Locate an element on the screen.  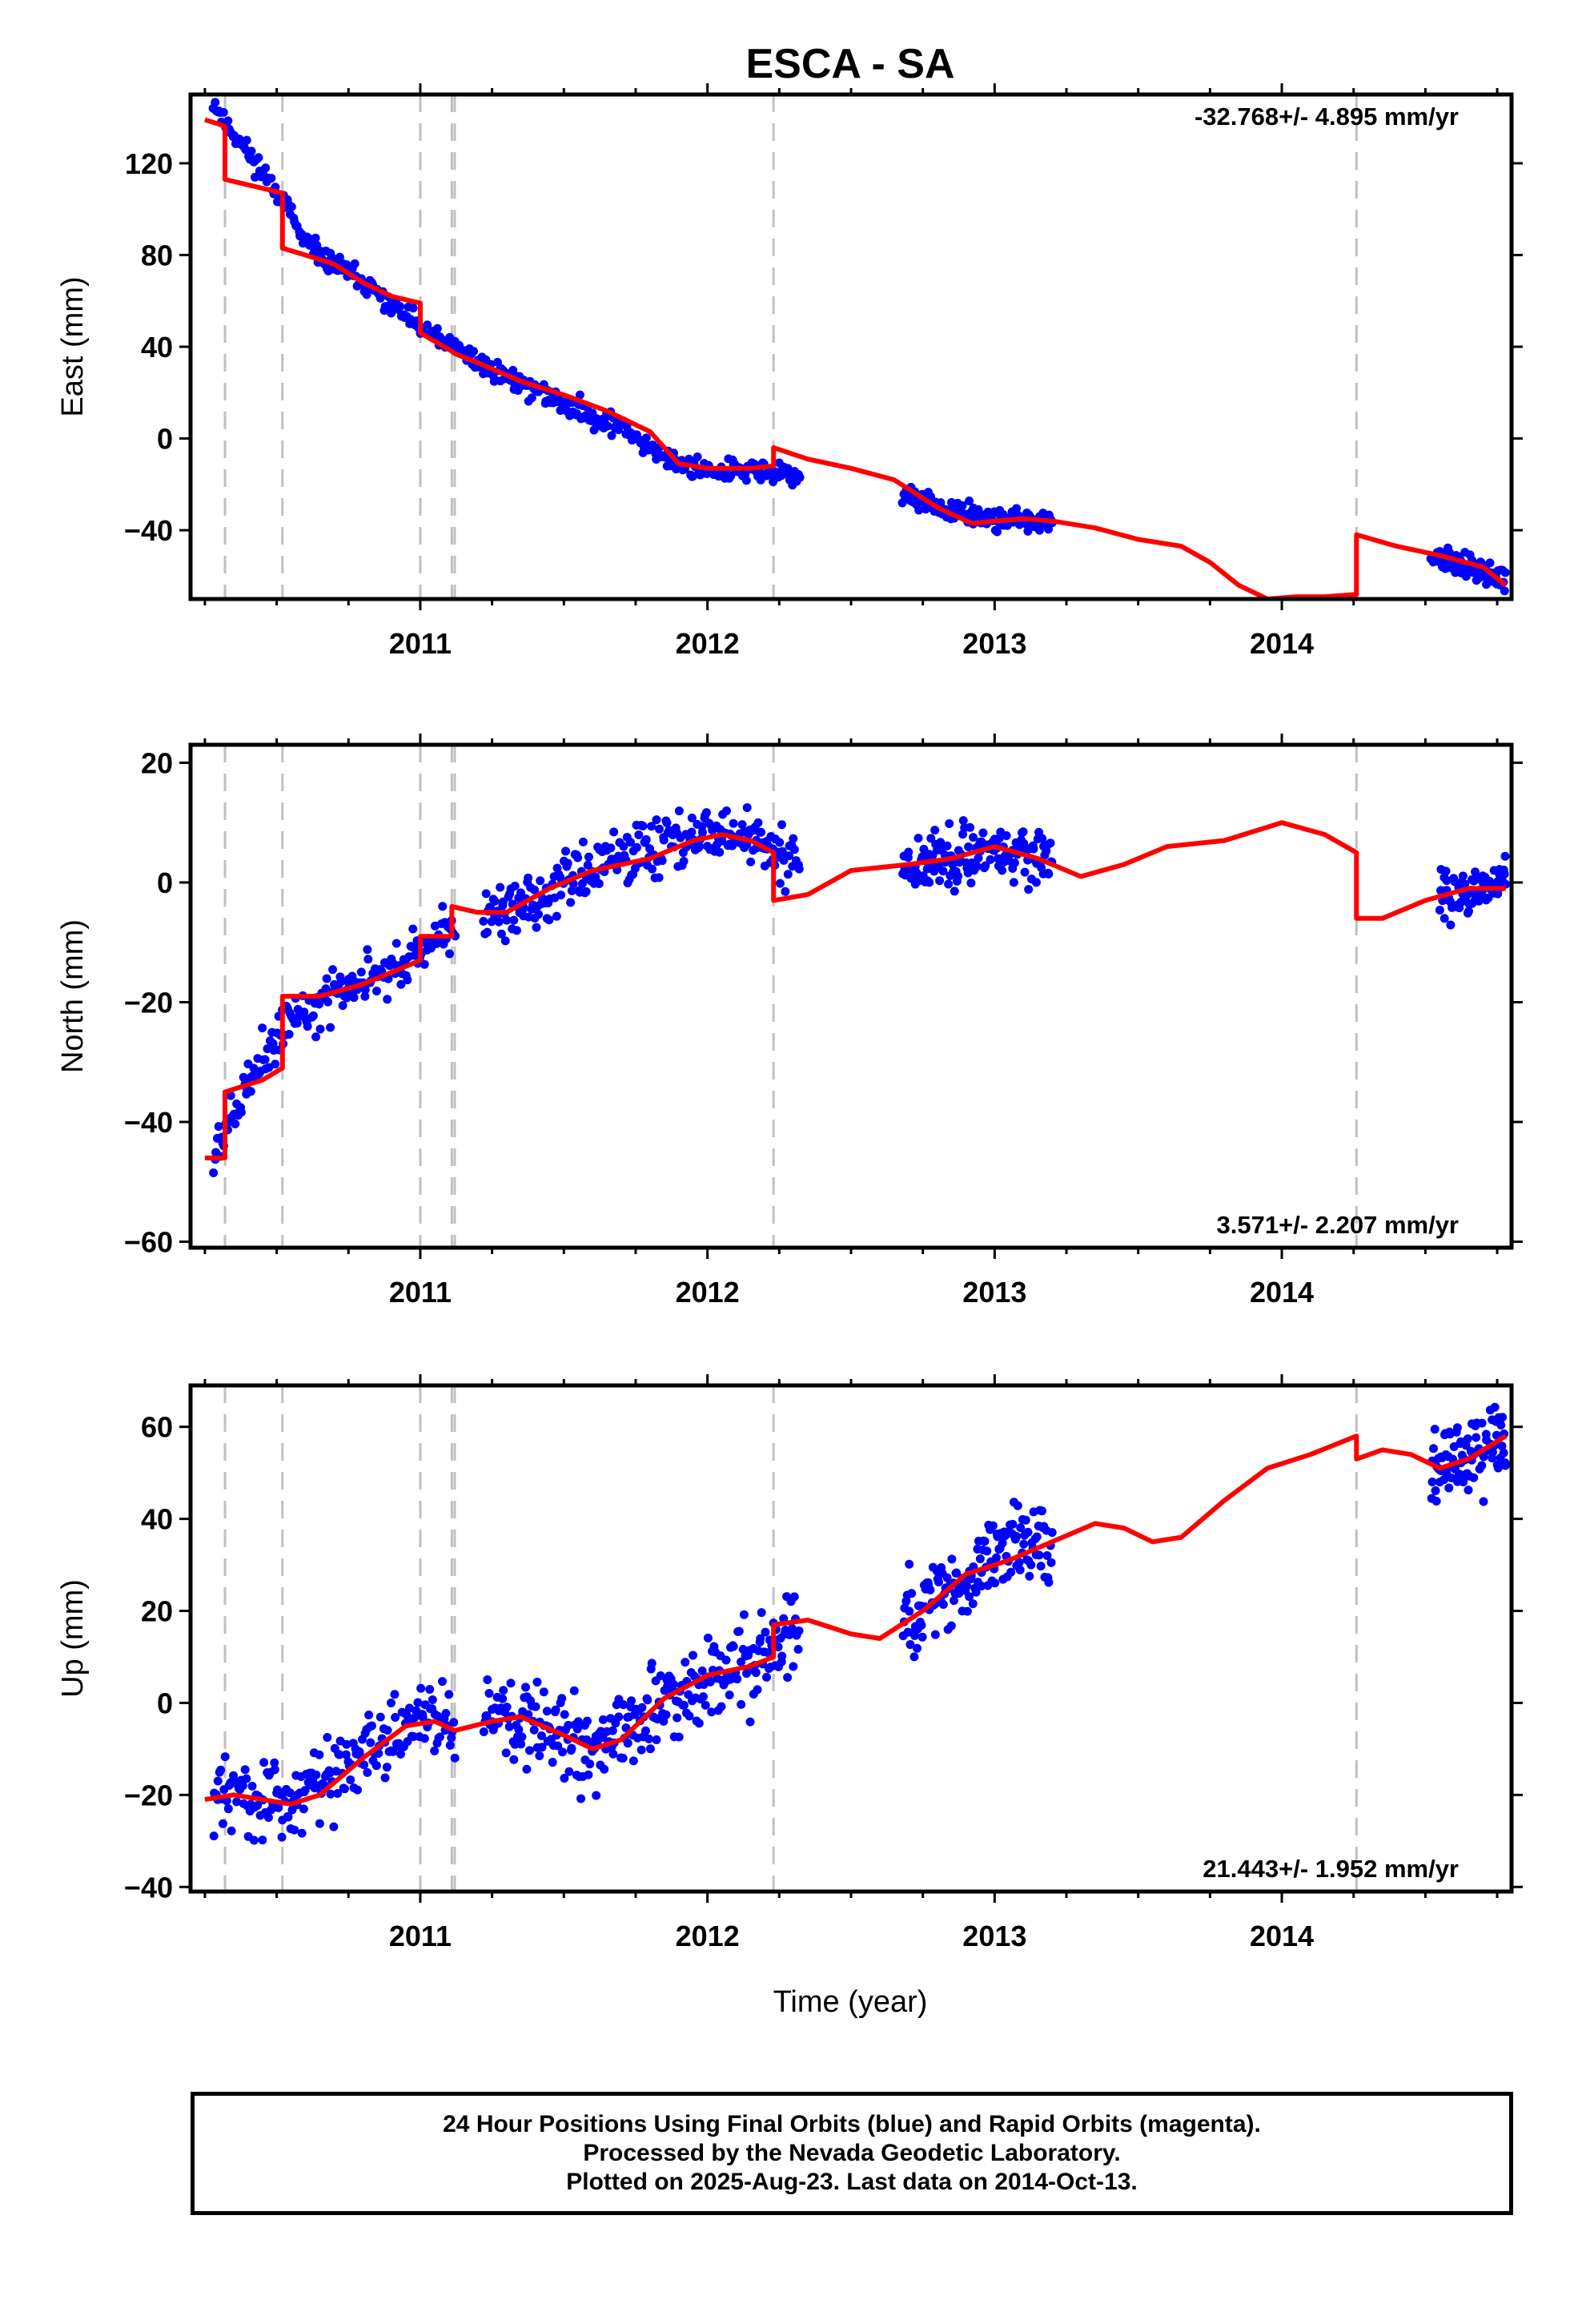
y-tick-label: −60 is located at coordinates (148, 1242).